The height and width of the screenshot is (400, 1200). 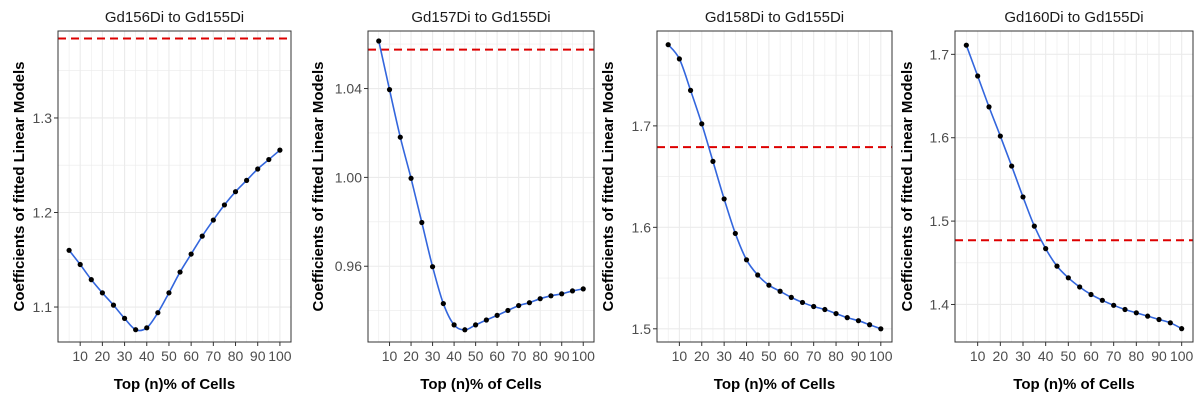 What do you see at coordinates (1114, 356) in the screenshot?
I see `x-tick-label: 70` at bounding box center [1114, 356].